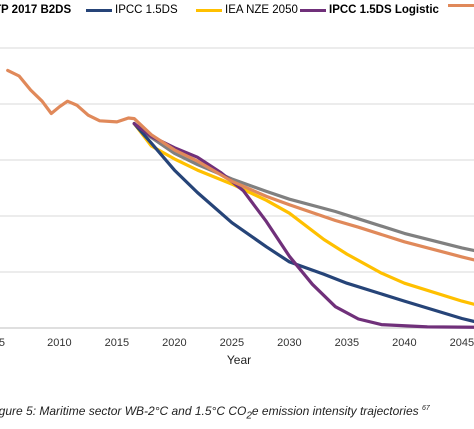 The height and width of the screenshot is (429, 474). I want to click on x-axis-label: Year, so click(239, 360).